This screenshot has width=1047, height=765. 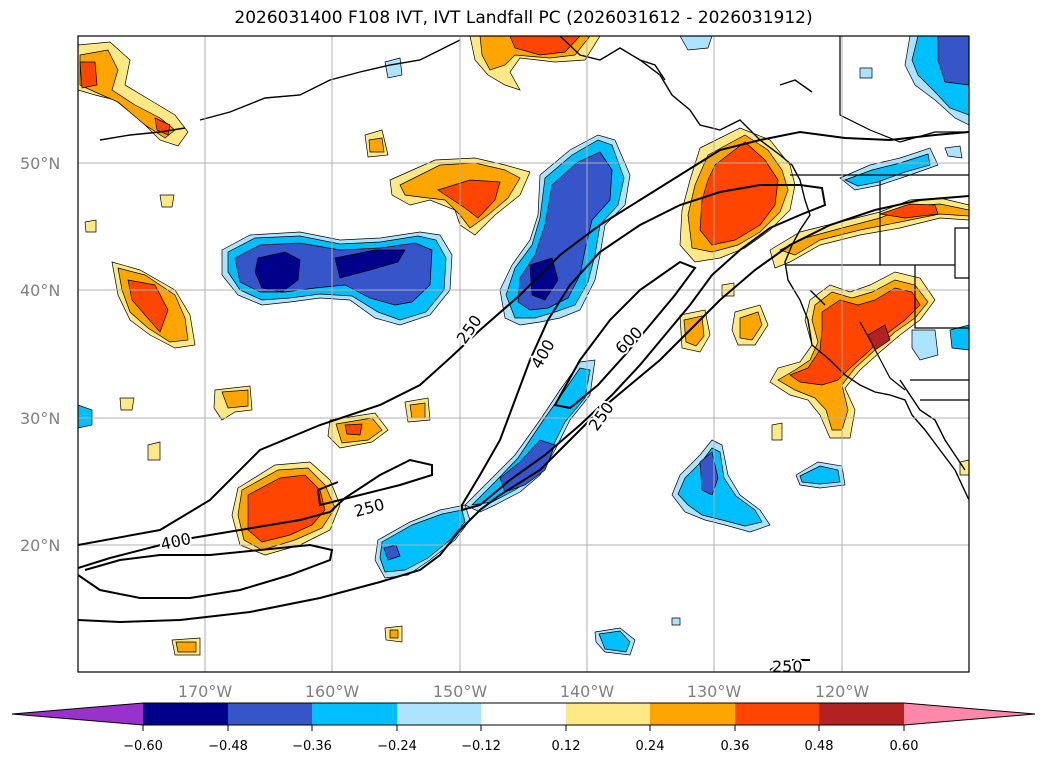 I want to click on cb-tick-label: −0.36, so click(x=312, y=746).